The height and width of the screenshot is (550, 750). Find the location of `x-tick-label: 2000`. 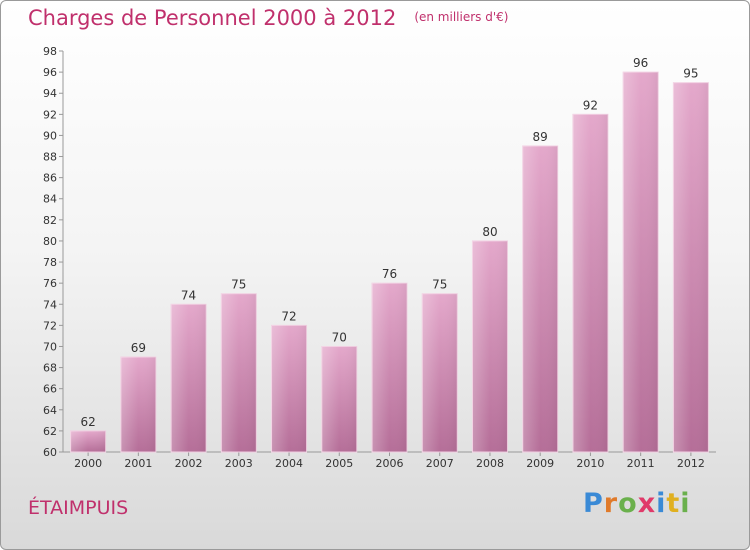

x-tick-label: 2000 is located at coordinates (88, 463).